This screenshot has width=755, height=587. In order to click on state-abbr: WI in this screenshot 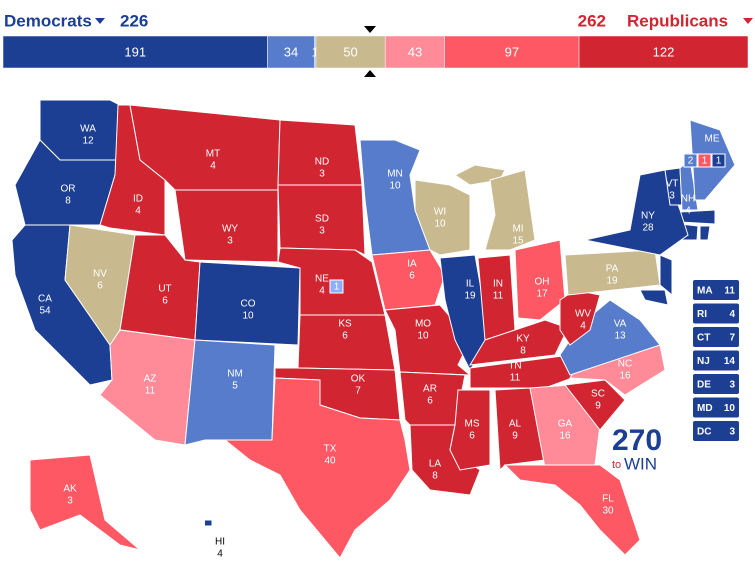, I will do `click(440, 212)`.